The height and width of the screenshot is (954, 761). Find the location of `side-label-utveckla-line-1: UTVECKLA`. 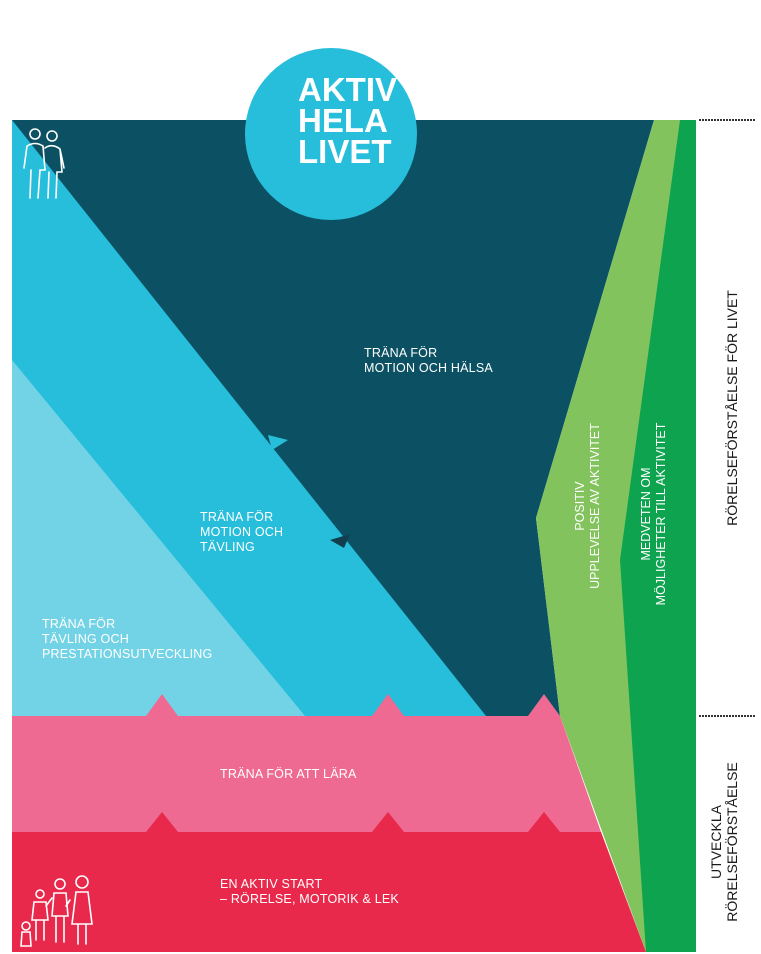

side-label-utveckla-line-1: UTVECKLA is located at coordinates (716, 842).